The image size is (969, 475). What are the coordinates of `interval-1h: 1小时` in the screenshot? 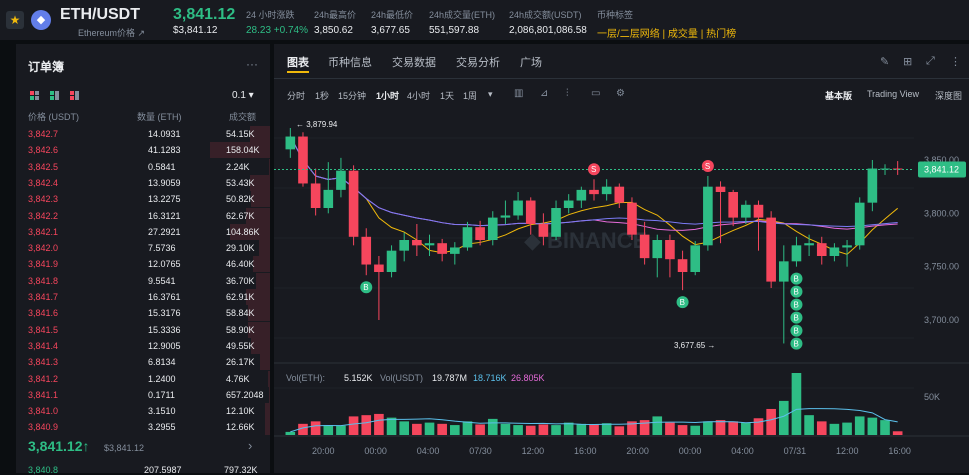 It's located at (388, 96).